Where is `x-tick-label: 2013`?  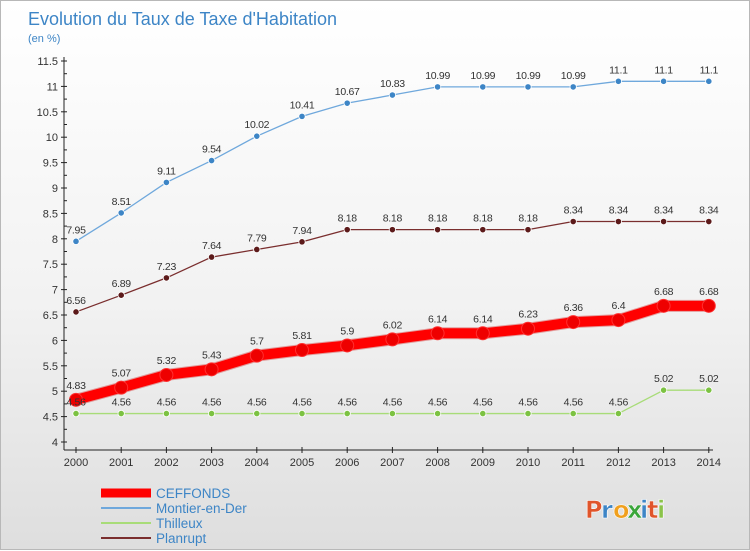
x-tick-label: 2013 is located at coordinates (663, 463).